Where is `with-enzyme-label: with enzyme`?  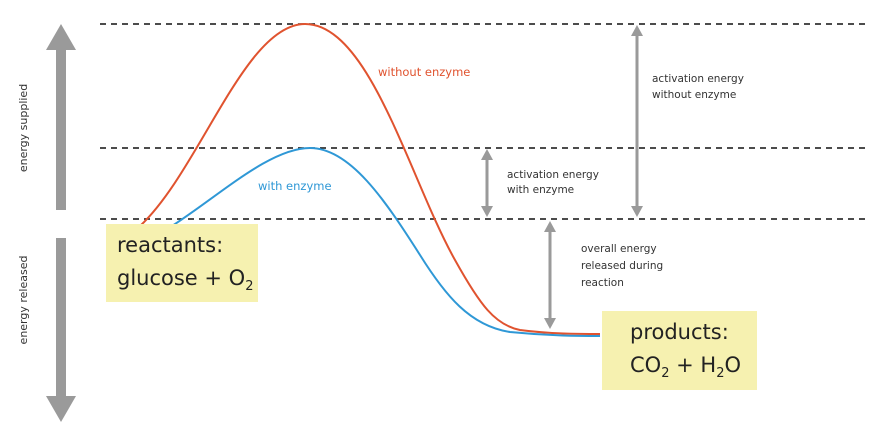
with-enzyme-label: with enzyme is located at coordinates (295, 186).